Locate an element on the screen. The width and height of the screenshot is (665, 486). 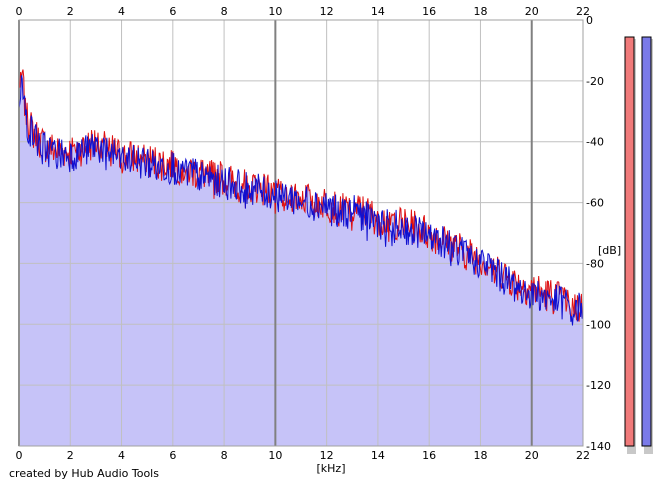
y-axis-label: [dB] is located at coordinates (609, 250).